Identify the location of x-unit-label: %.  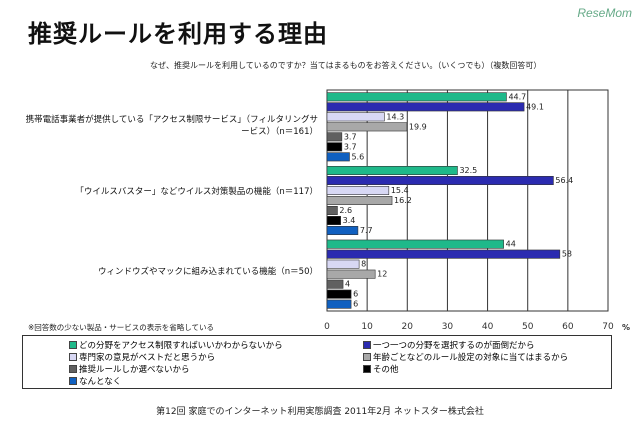
(626, 327).